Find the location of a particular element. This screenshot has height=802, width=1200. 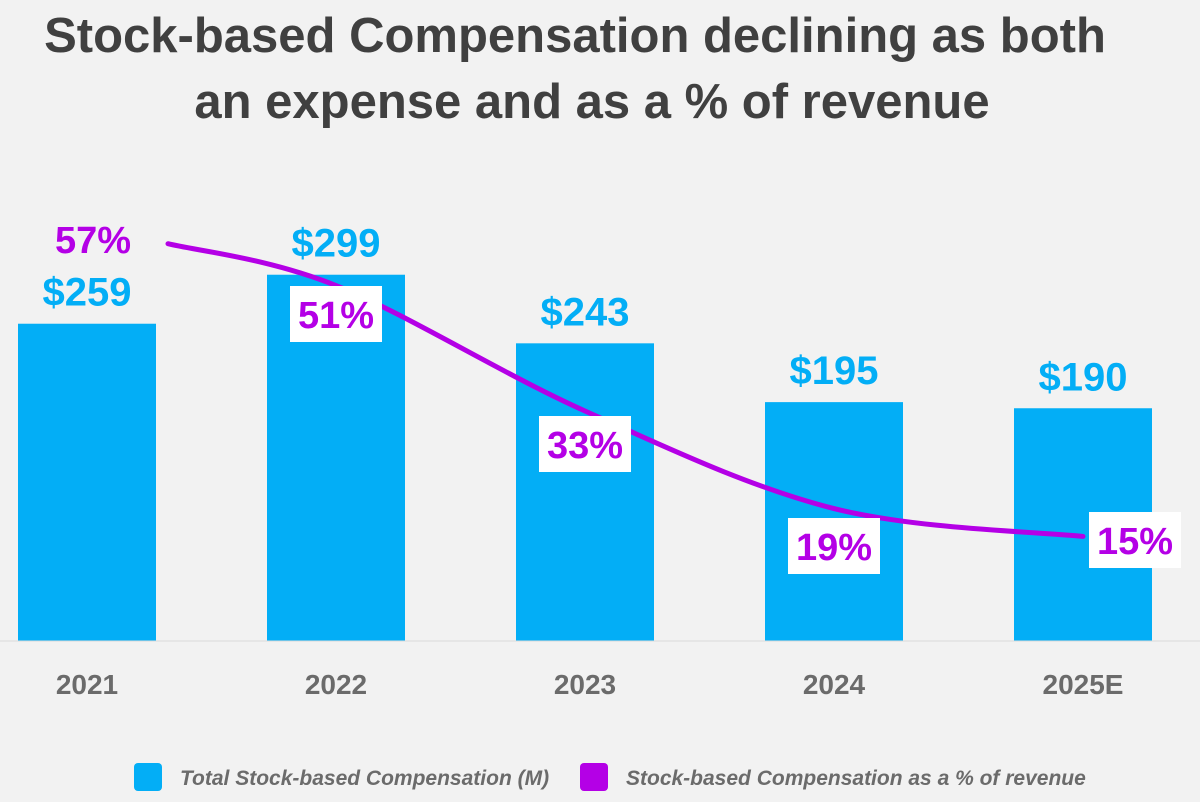

x-tick-label-2021: 2021 is located at coordinates (87, 684).